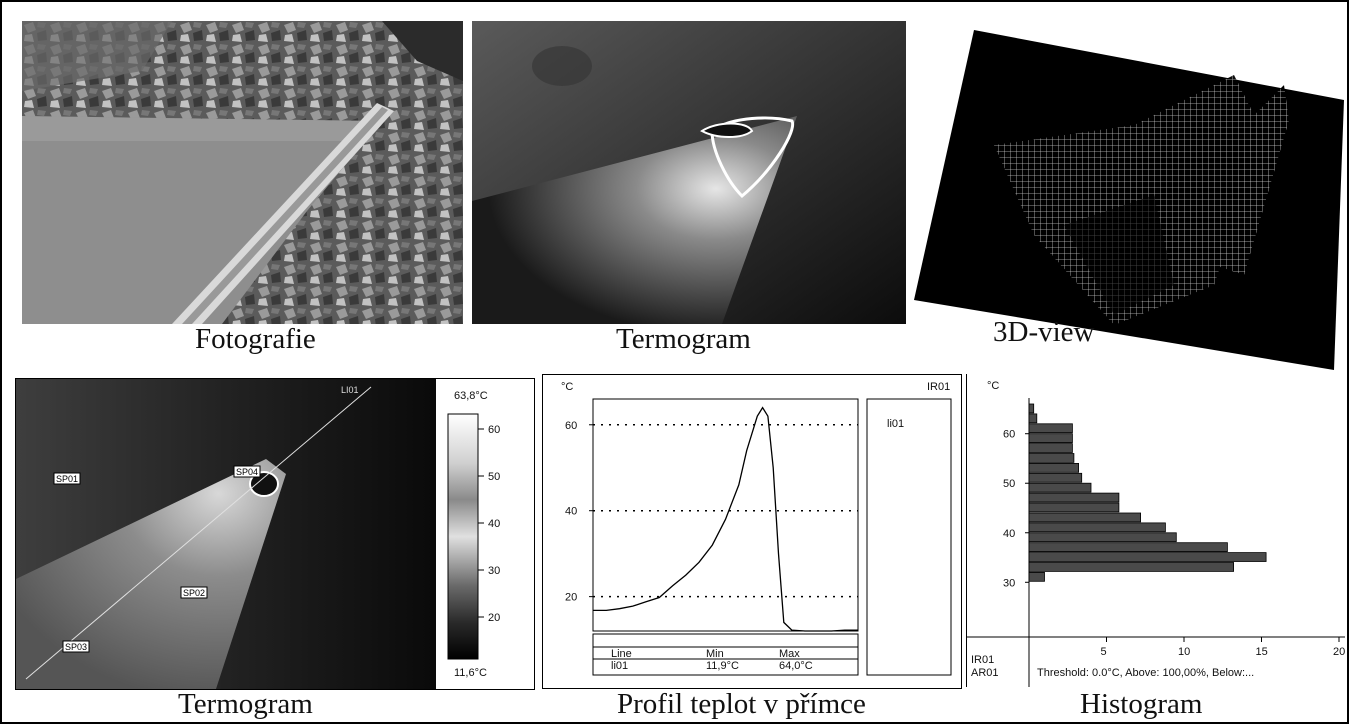  I want to click on svg-text: SP02, so click(194, 593).